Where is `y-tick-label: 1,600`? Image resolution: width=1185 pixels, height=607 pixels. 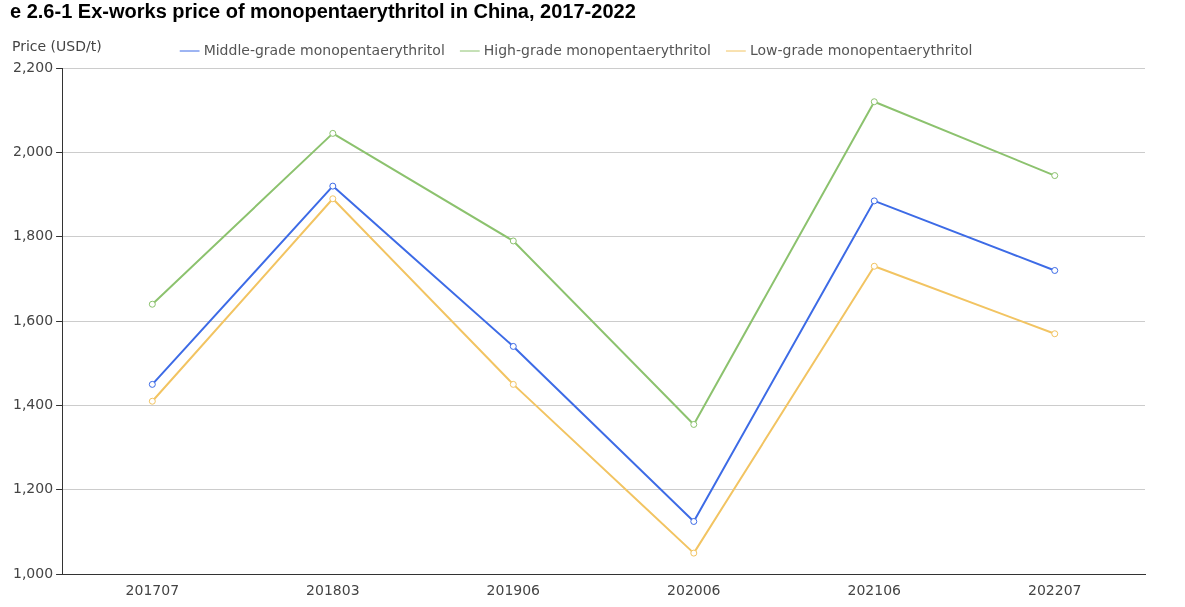 y-tick-label: 1,600 is located at coordinates (33, 319).